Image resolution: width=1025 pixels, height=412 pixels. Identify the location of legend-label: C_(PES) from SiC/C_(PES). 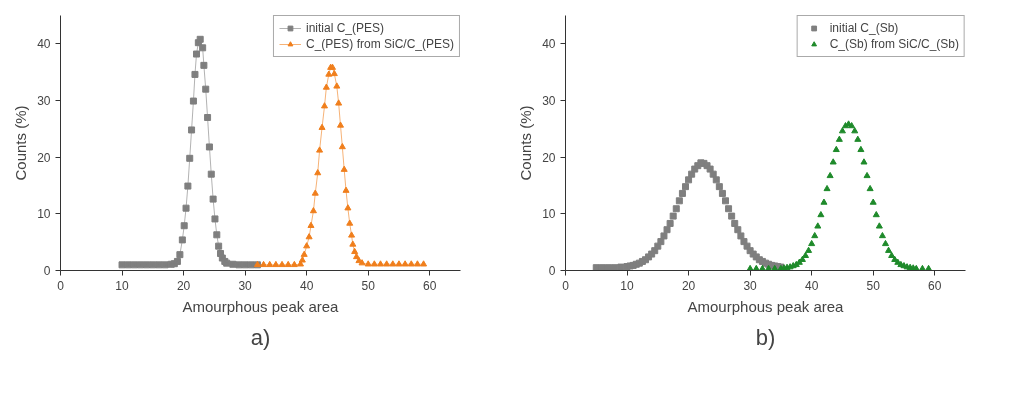
(379, 44).